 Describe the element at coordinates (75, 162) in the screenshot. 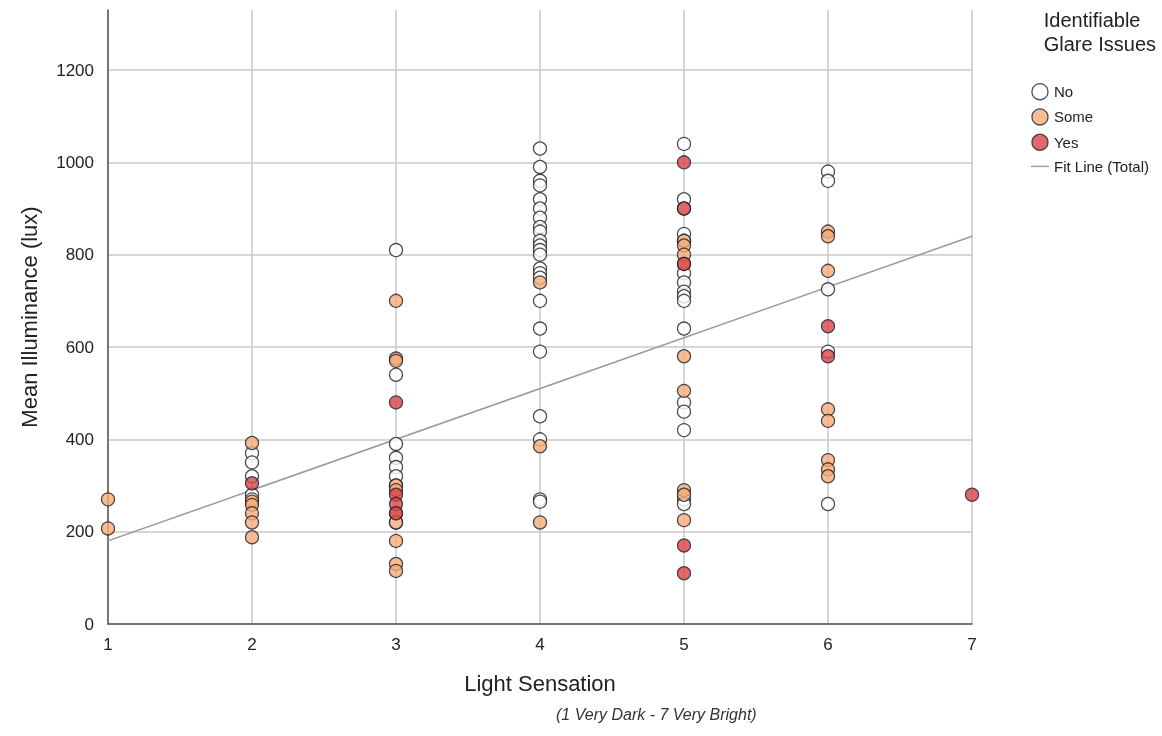

I see `y-tick-label: 1000` at that location.